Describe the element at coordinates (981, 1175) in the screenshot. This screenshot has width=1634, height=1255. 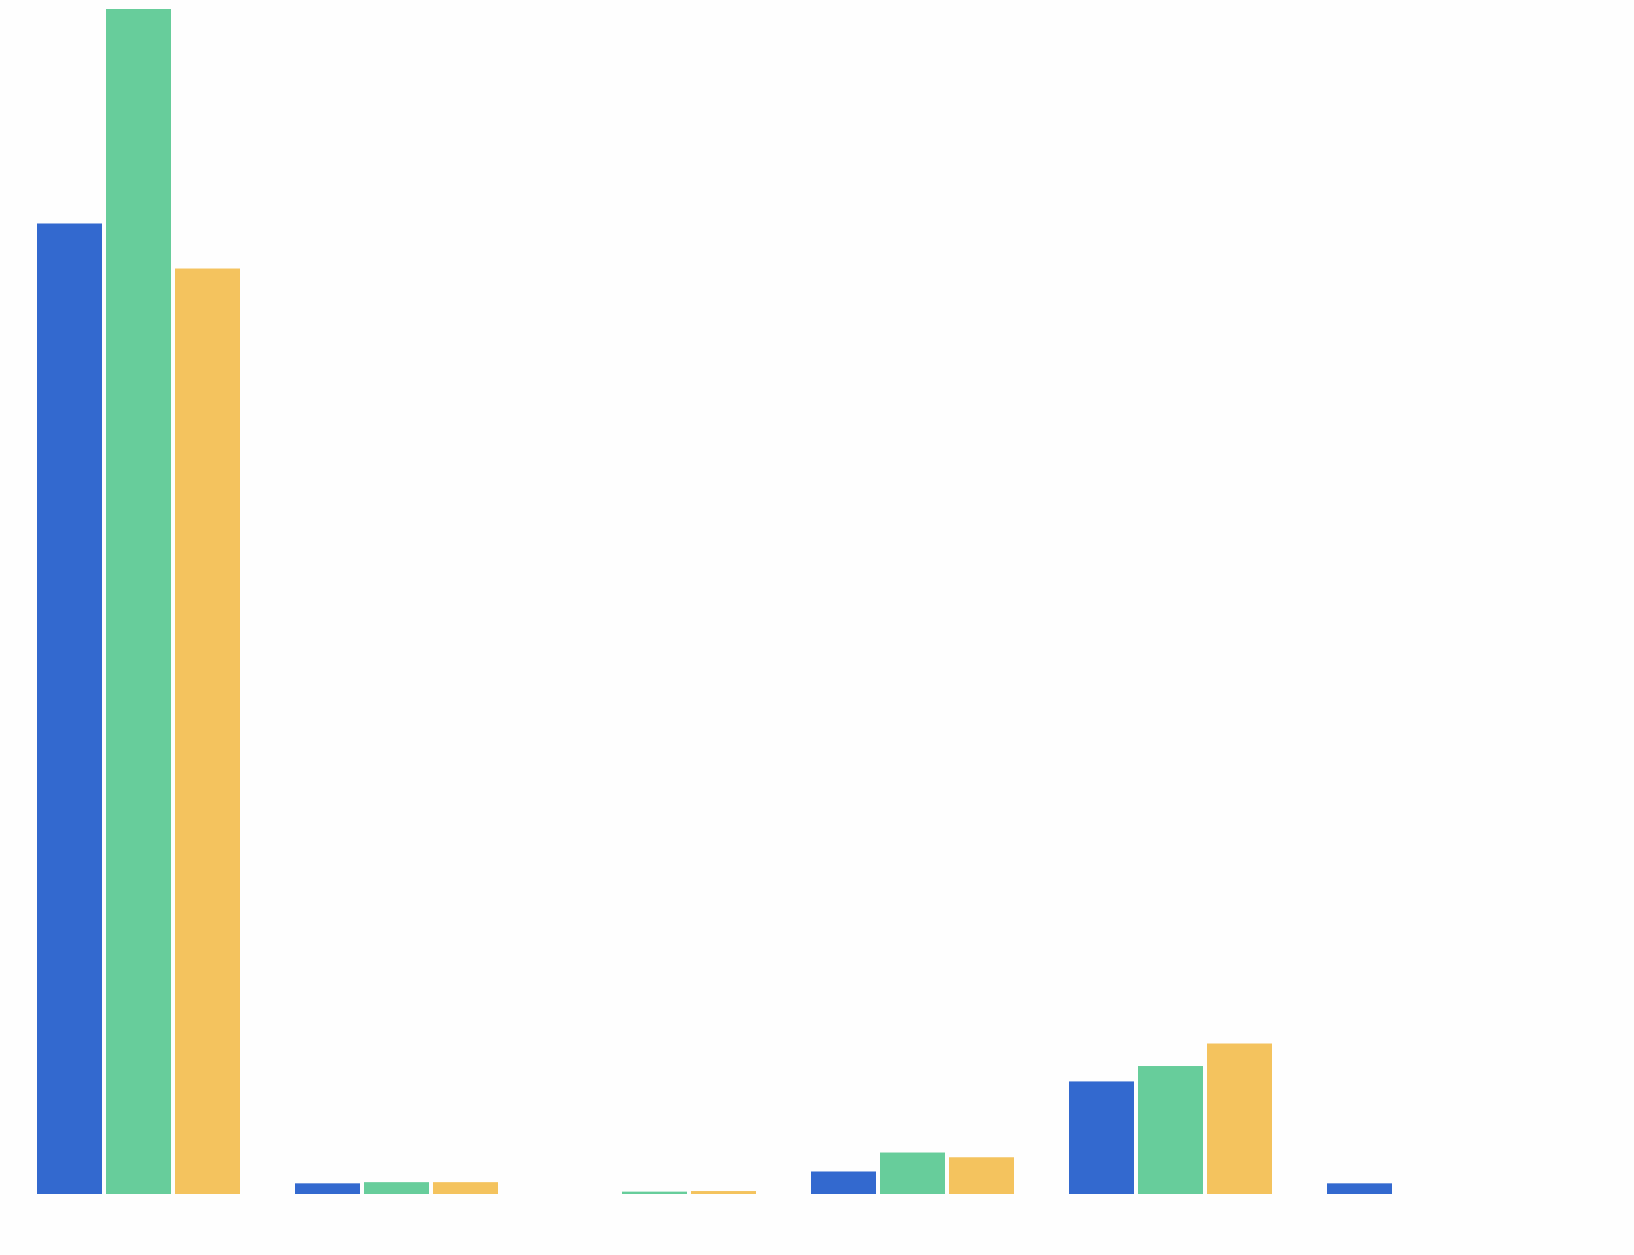
I see `bar-group4-series3` at that location.